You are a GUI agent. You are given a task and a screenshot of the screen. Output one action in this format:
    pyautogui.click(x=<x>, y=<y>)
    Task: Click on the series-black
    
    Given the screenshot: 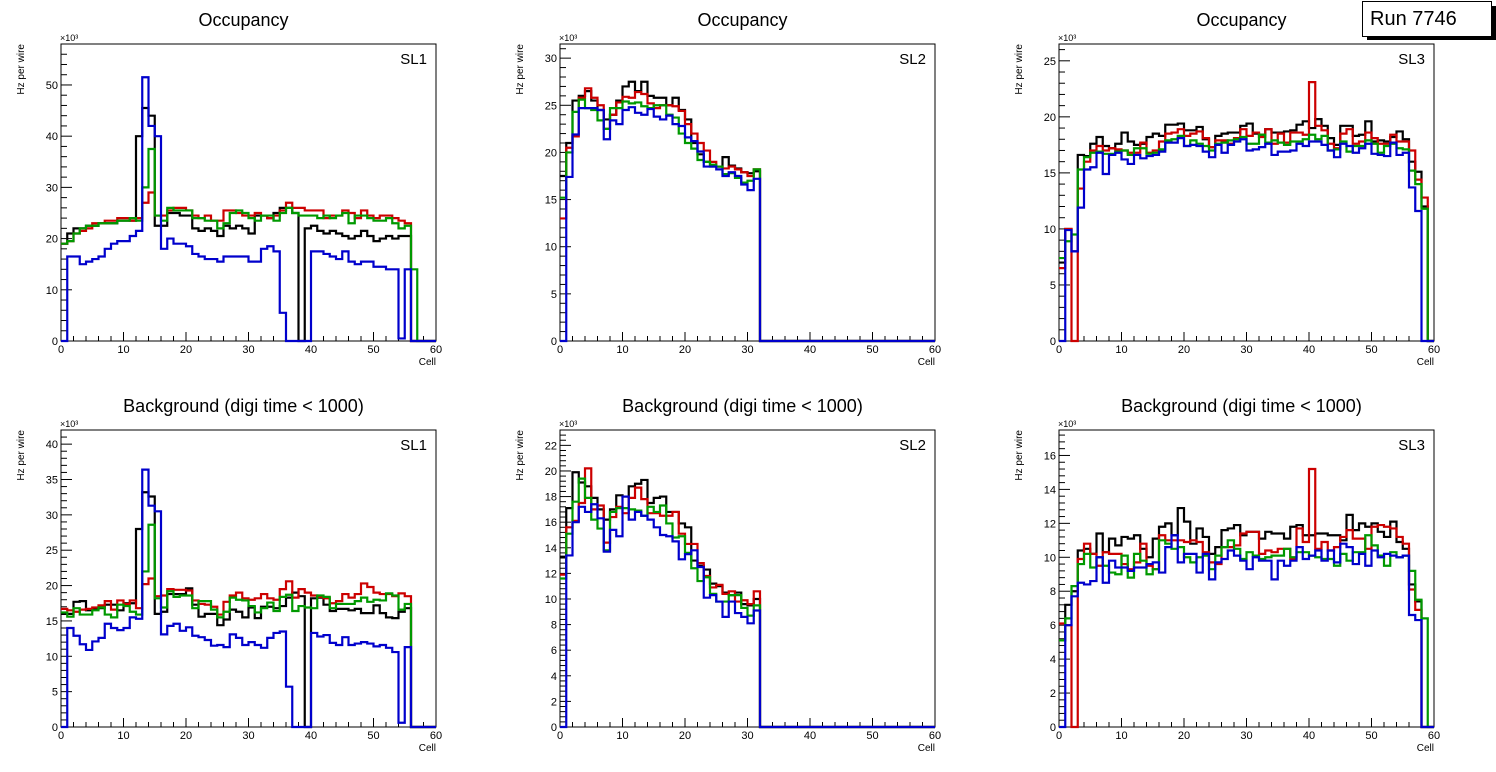 What is the action you would take?
    pyautogui.click(x=248, y=224)
    